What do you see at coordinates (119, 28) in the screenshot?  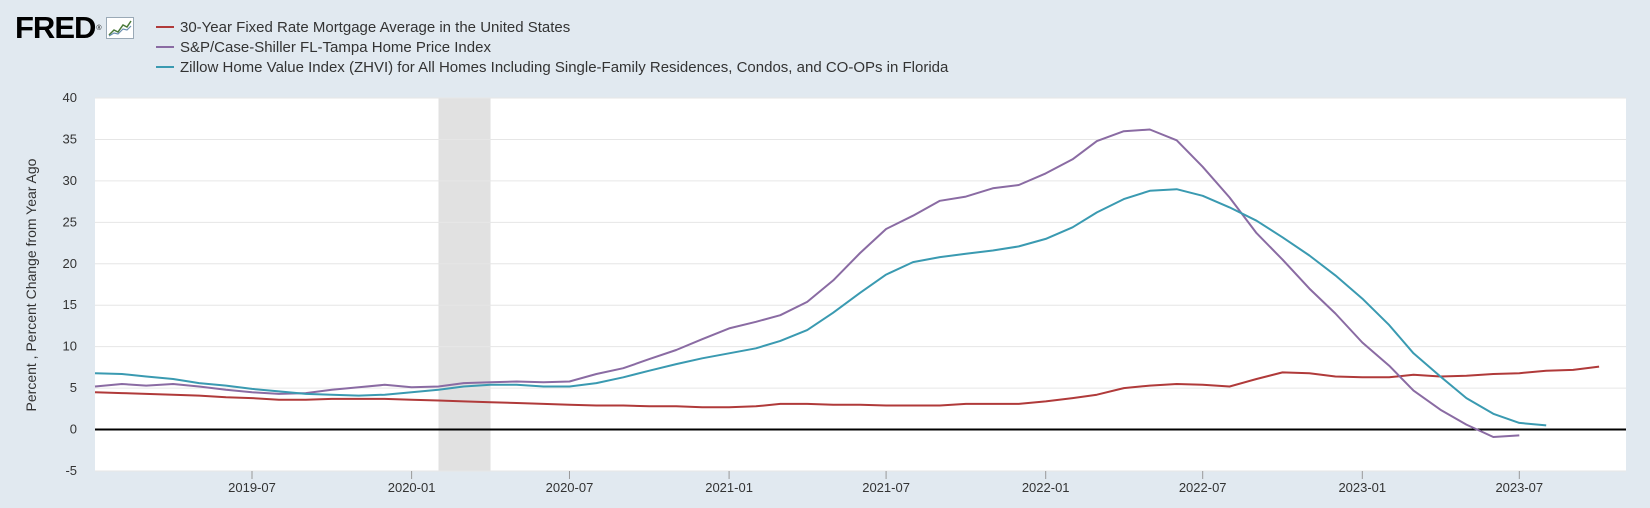 I see `trend-chart-icon` at bounding box center [119, 28].